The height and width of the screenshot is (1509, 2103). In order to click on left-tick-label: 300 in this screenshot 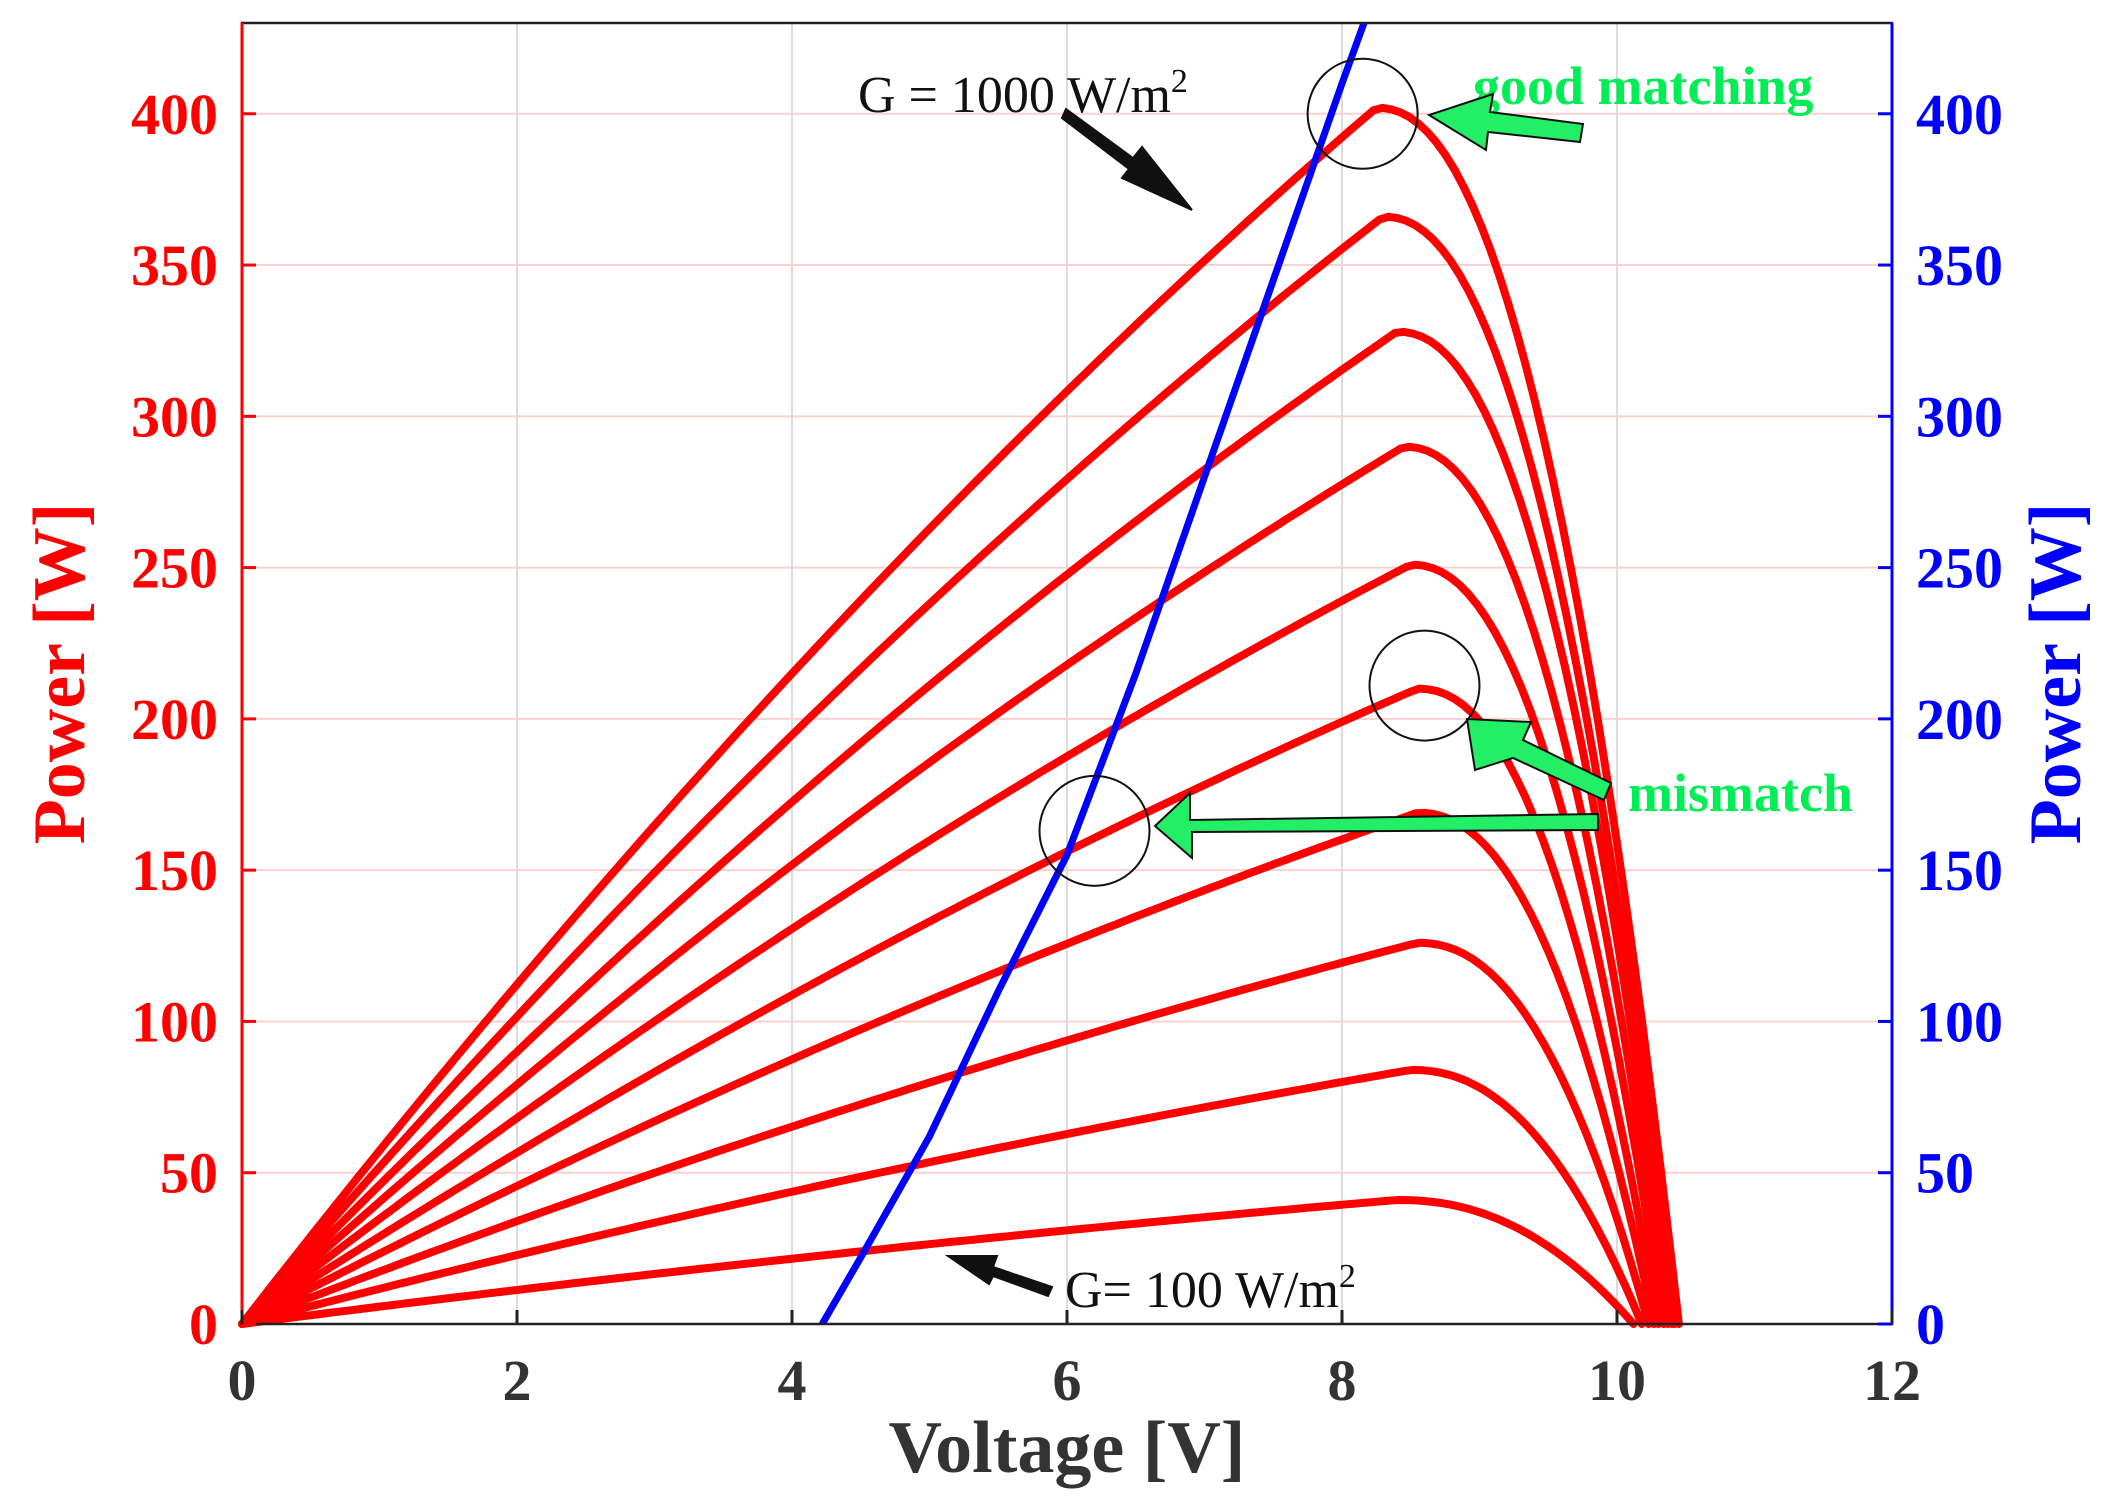, I will do `click(174, 416)`.